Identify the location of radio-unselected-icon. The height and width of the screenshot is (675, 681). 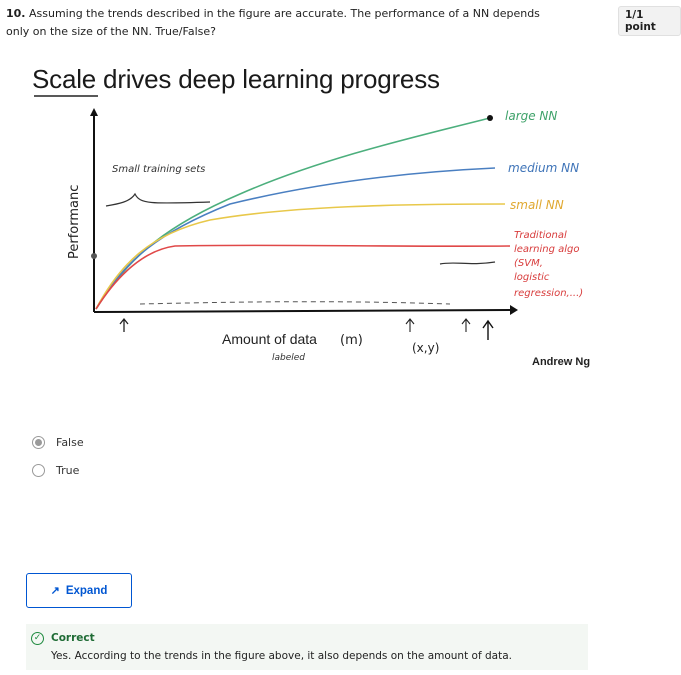
(38, 470).